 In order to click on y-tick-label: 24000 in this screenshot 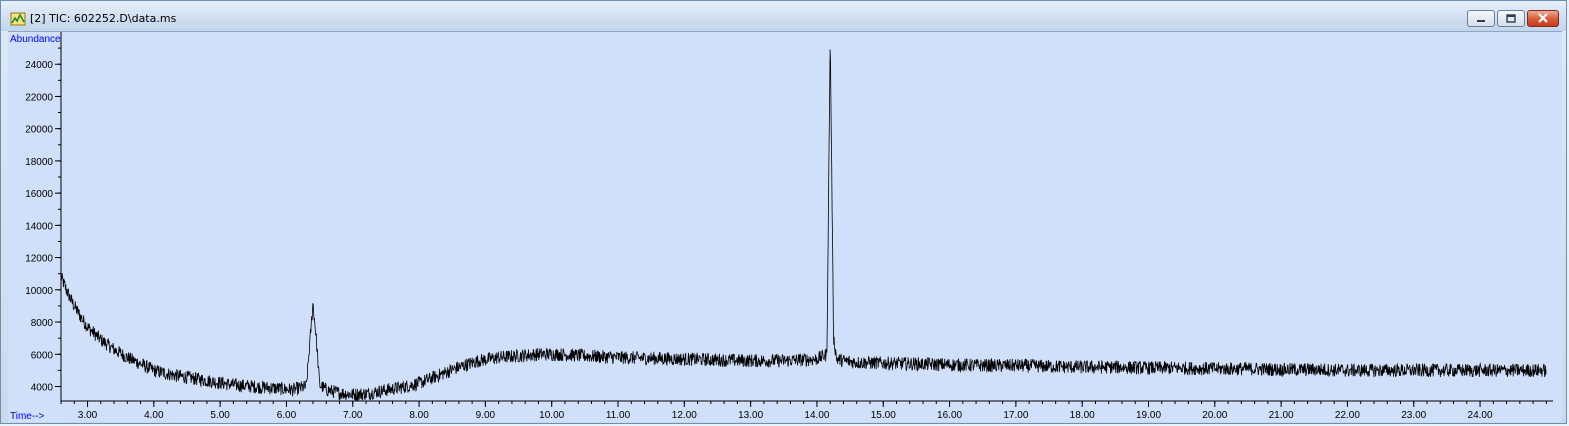, I will do `click(39, 65)`.